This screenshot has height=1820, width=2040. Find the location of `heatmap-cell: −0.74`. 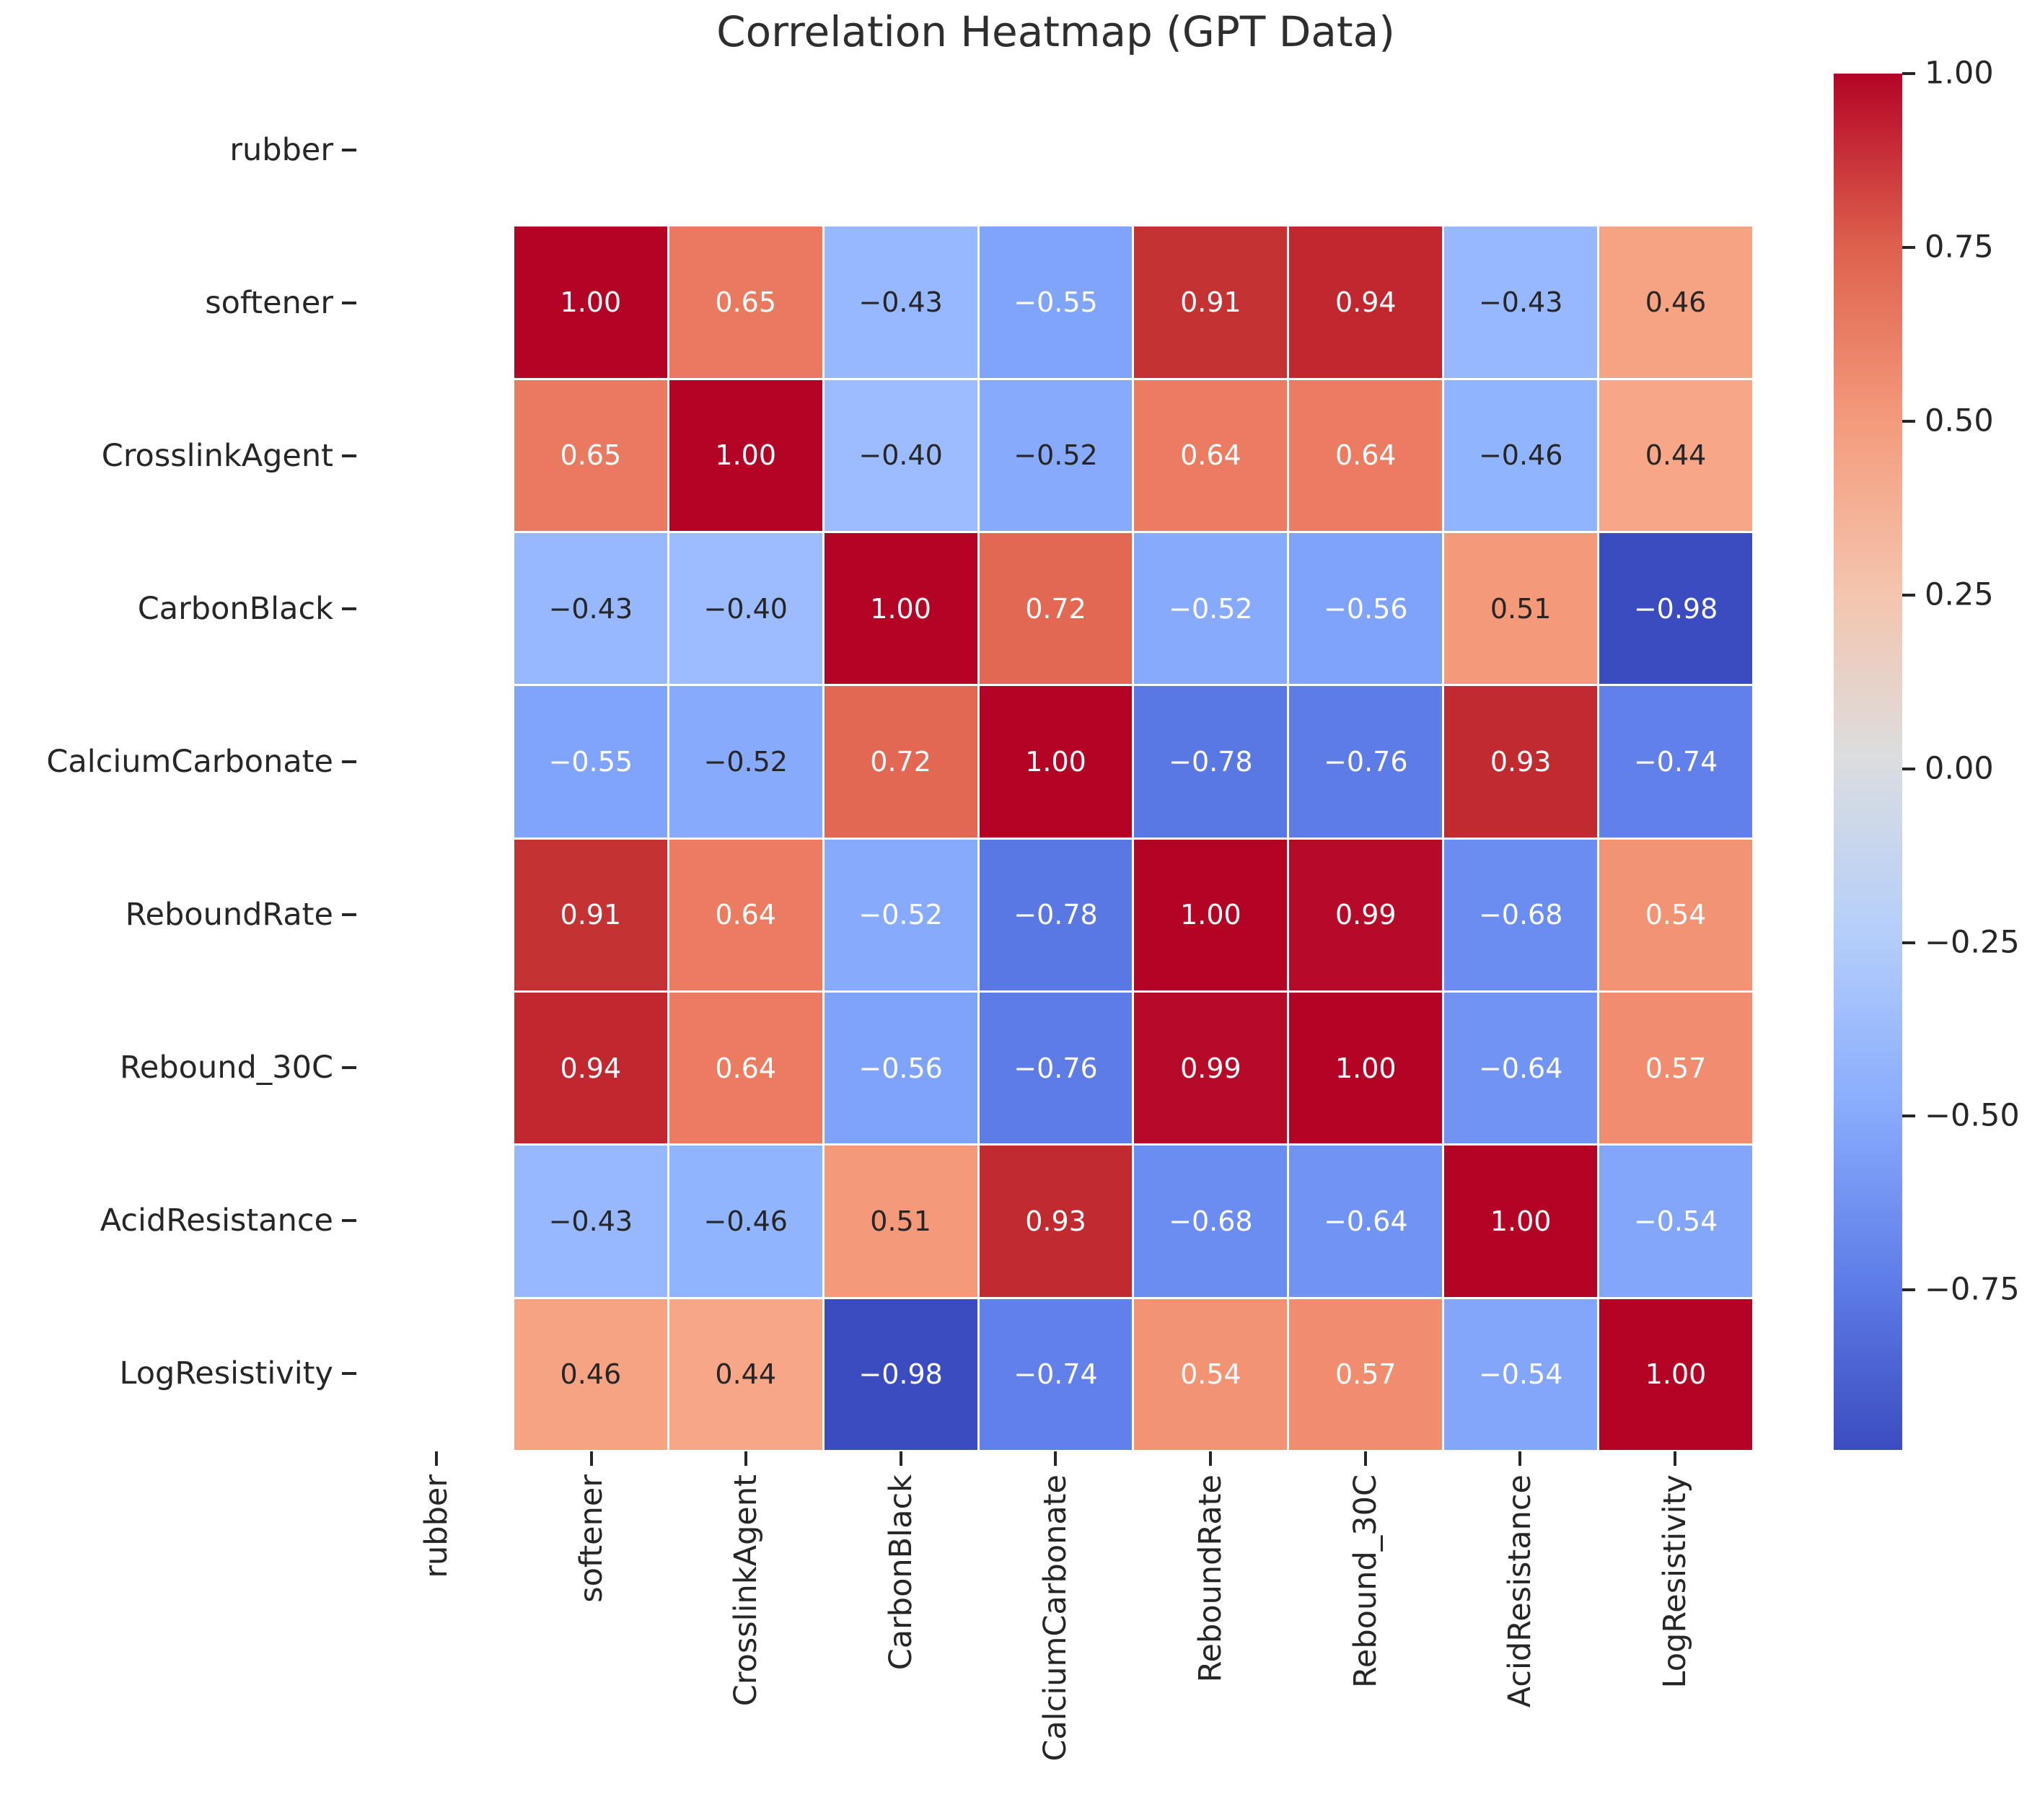

heatmap-cell: −0.74 is located at coordinates (1056, 1374).